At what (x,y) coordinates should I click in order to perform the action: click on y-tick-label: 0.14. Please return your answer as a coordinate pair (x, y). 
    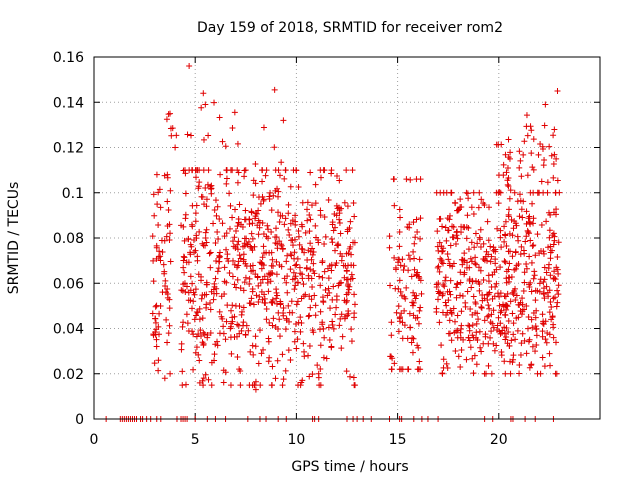
    Looking at the image, I should click on (68, 103).